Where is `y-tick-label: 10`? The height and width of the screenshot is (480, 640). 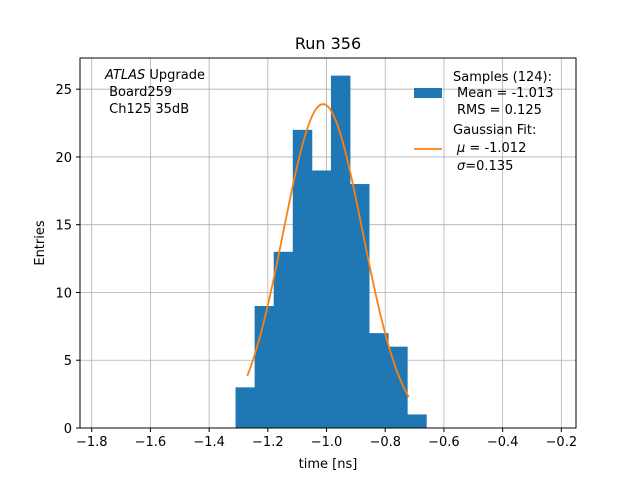
y-tick-label: 10 is located at coordinates (63, 293).